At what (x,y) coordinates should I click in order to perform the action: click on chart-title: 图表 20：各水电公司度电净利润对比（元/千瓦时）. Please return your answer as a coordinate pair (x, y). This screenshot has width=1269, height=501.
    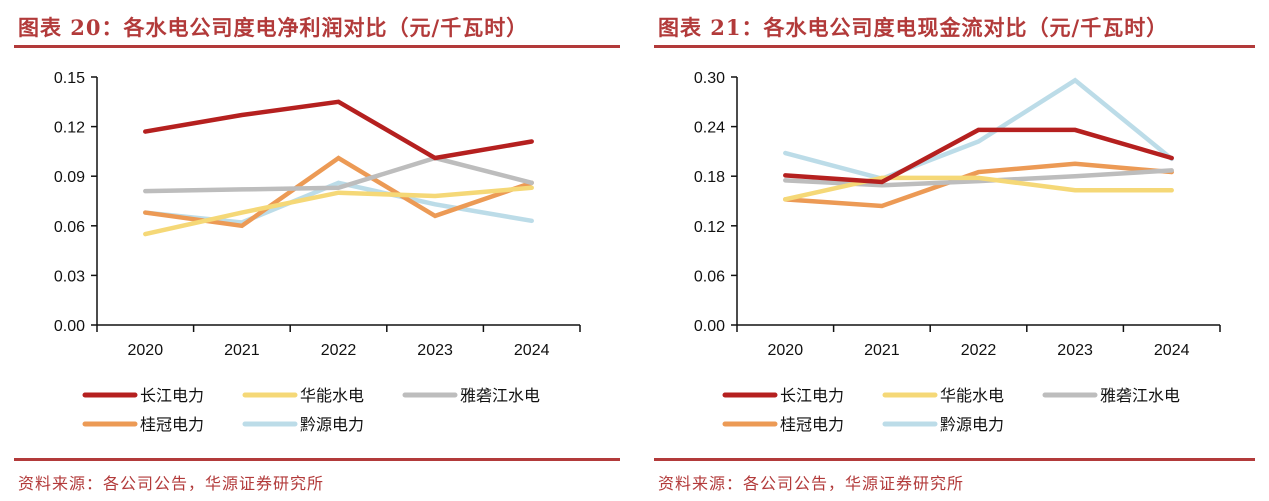
    Looking at the image, I should click on (273, 27).